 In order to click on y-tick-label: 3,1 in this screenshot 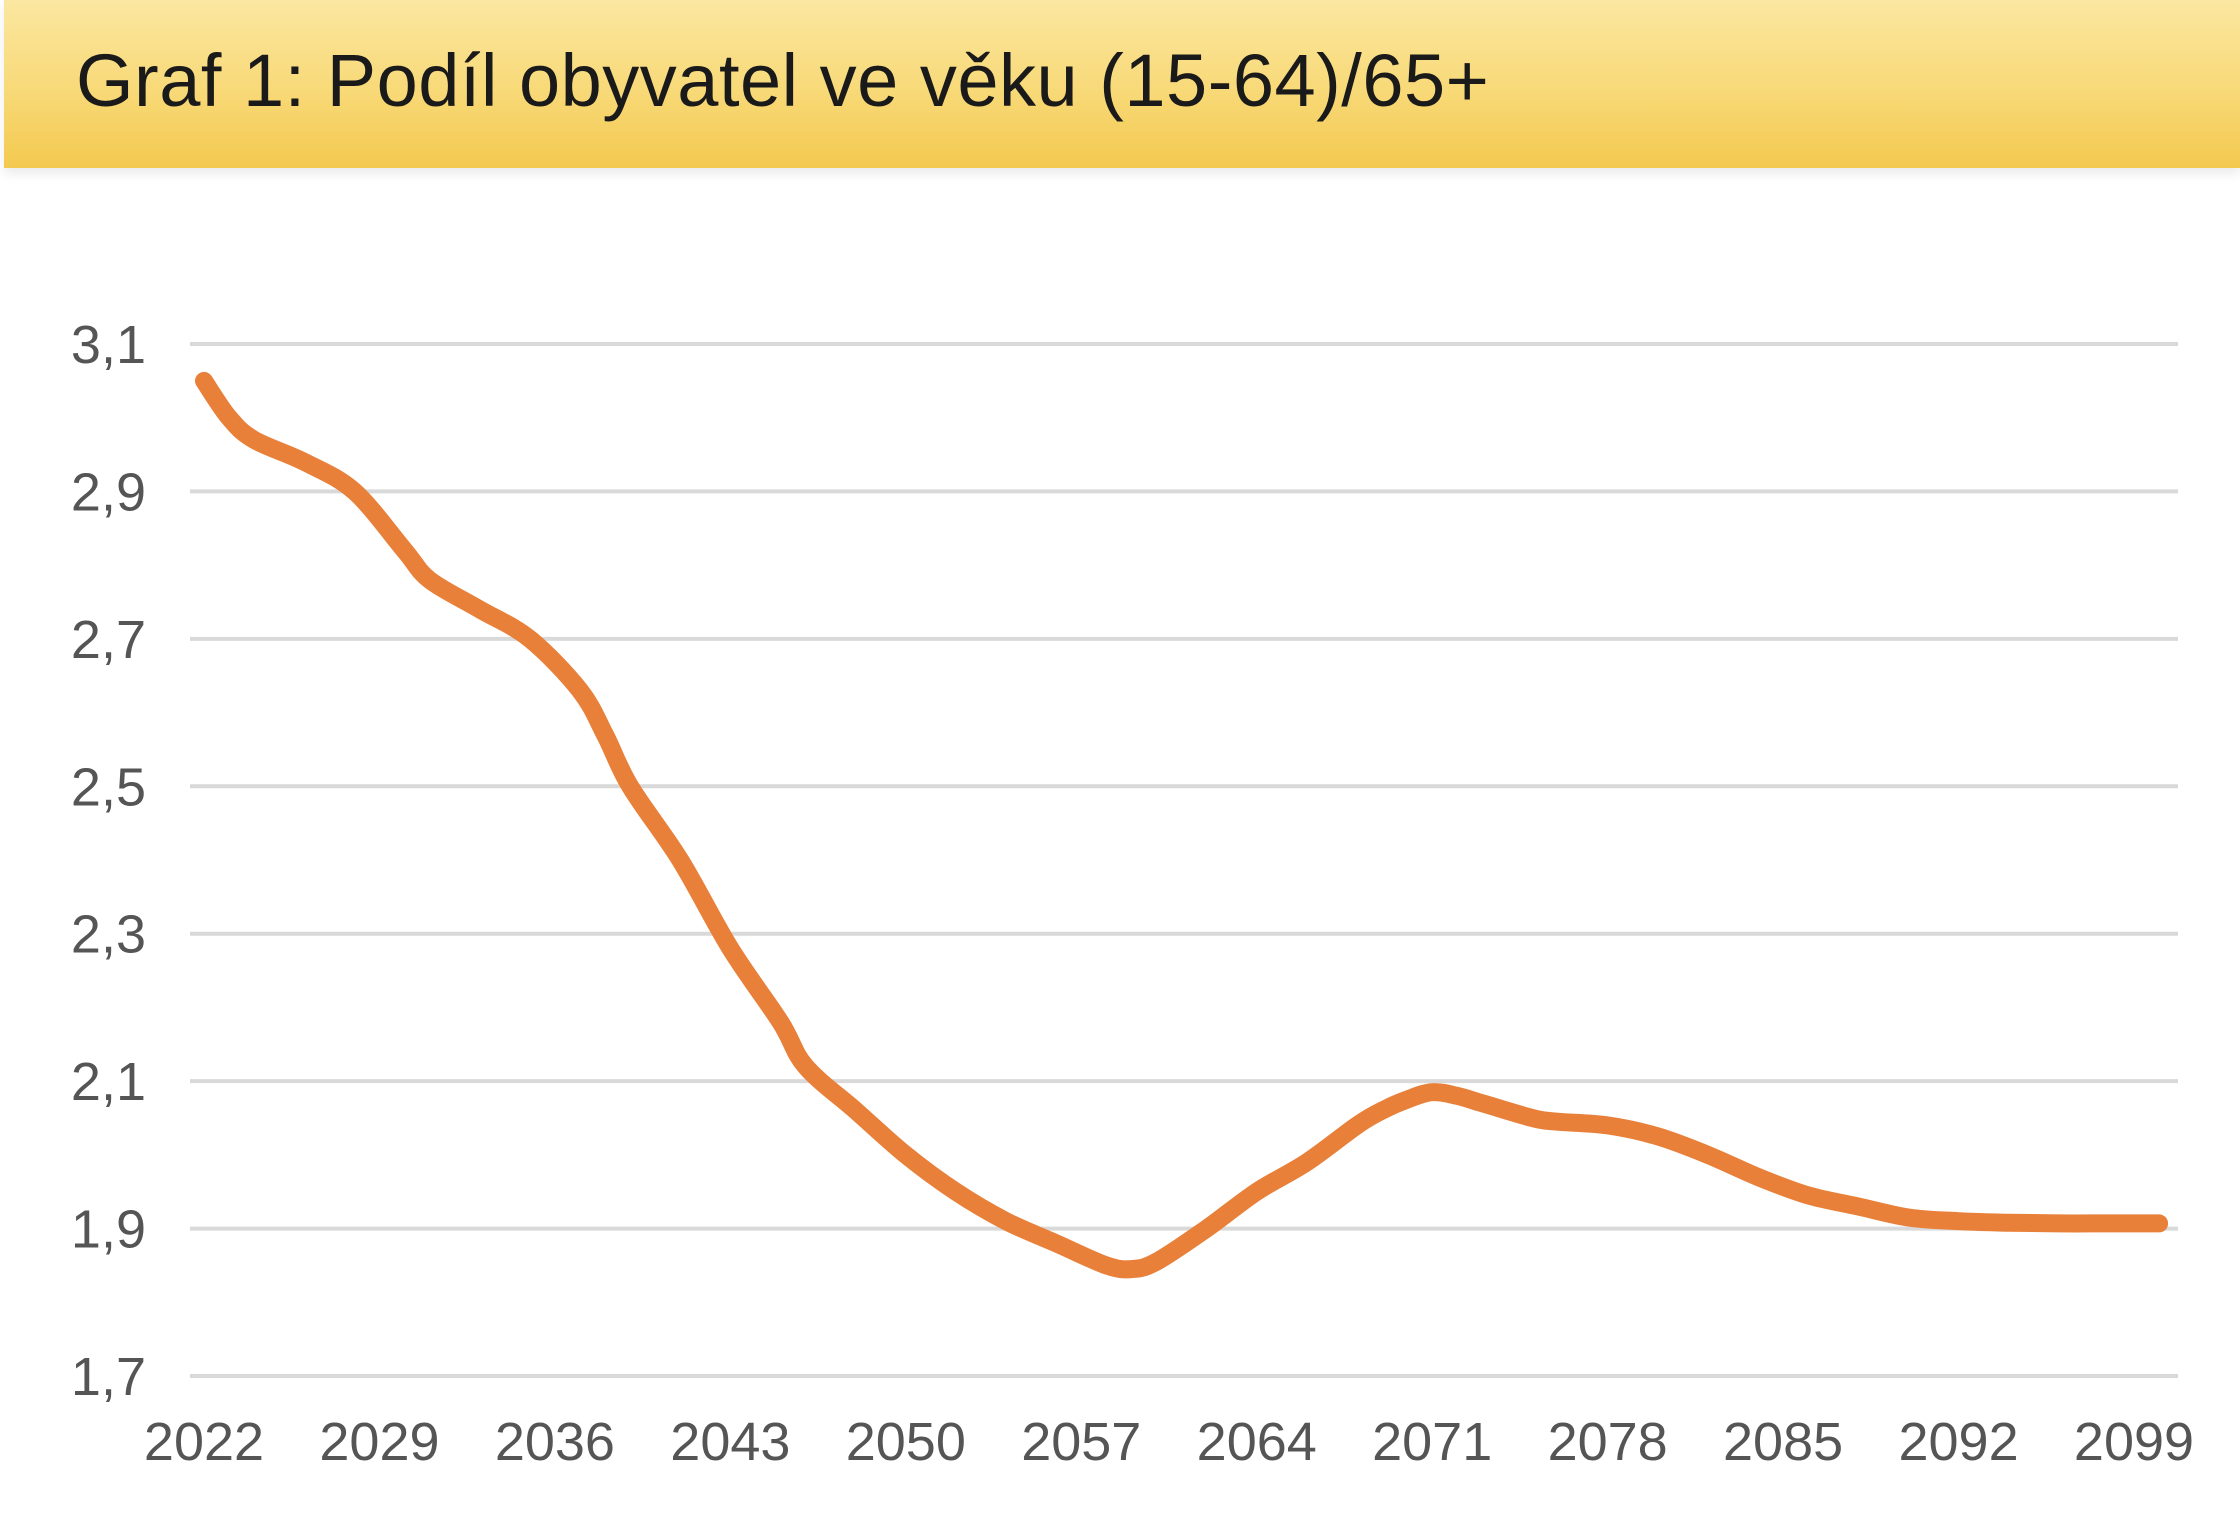, I will do `click(108, 345)`.